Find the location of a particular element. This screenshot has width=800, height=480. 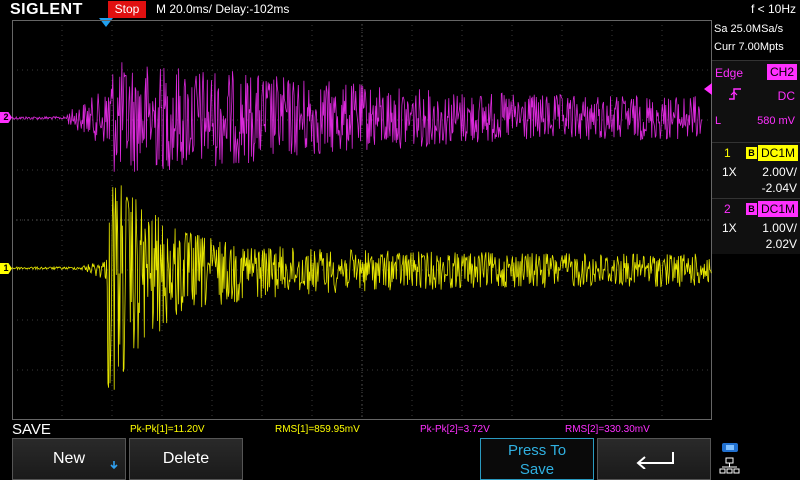

press-to-save-line-1: Press To is located at coordinates (537, 450).